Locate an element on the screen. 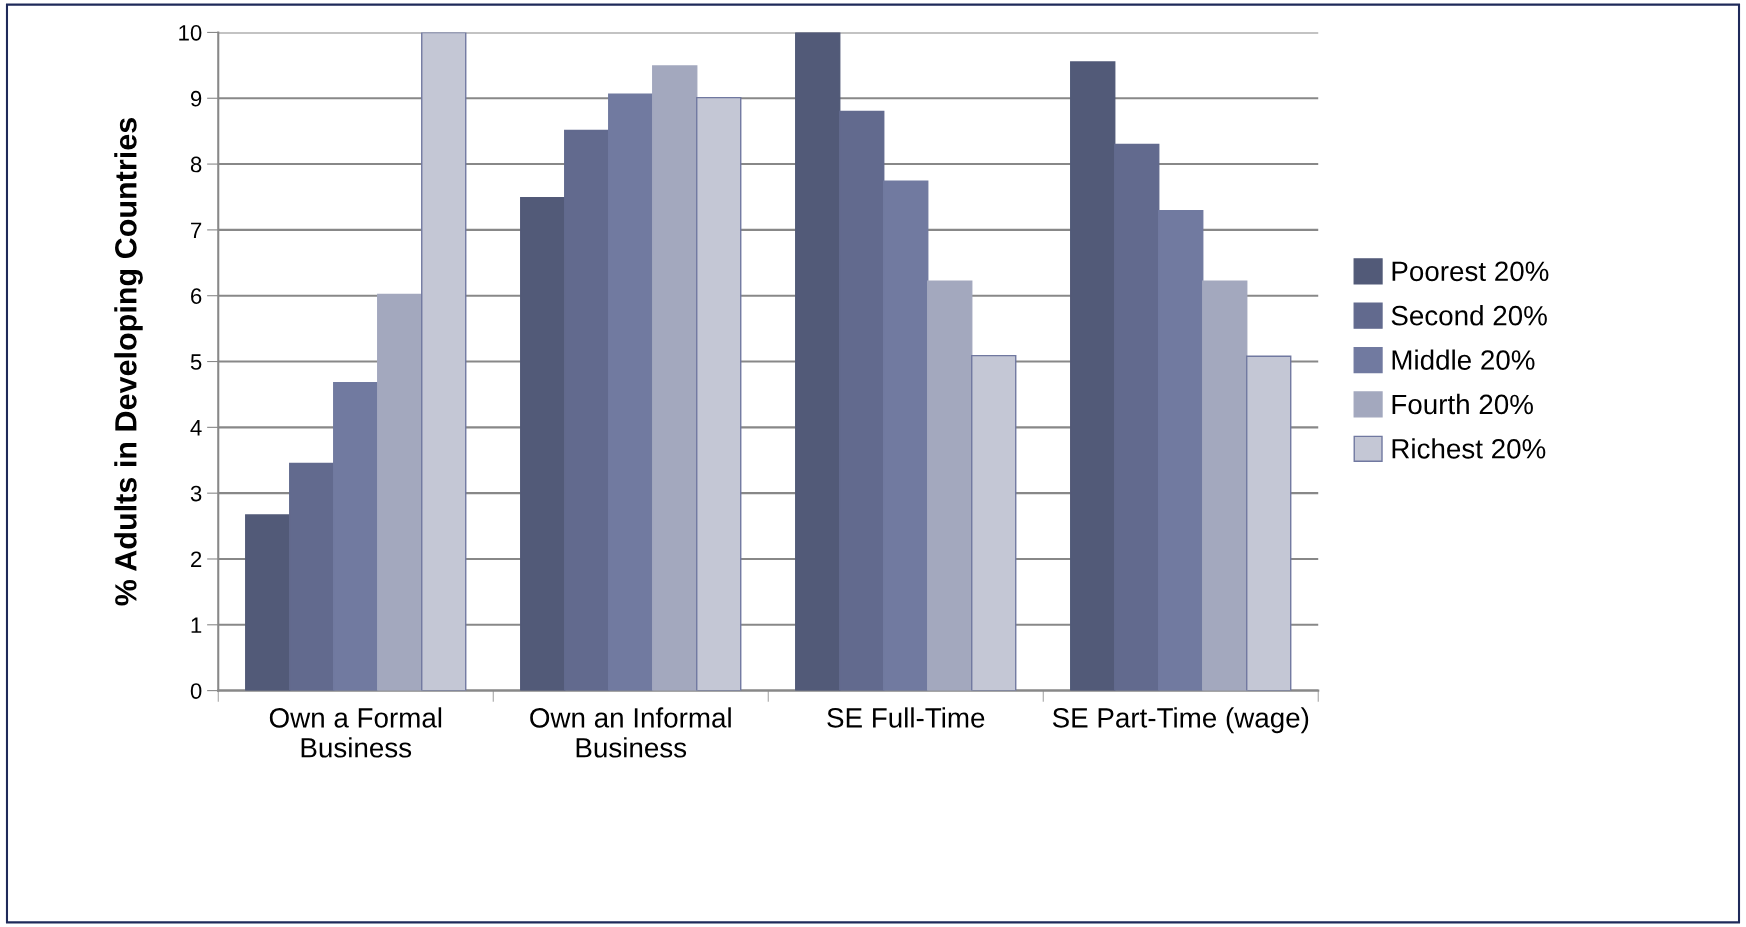 This screenshot has width=1746, height=927. x-tick-label: SE Full-Time is located at coordinates (906, 717).